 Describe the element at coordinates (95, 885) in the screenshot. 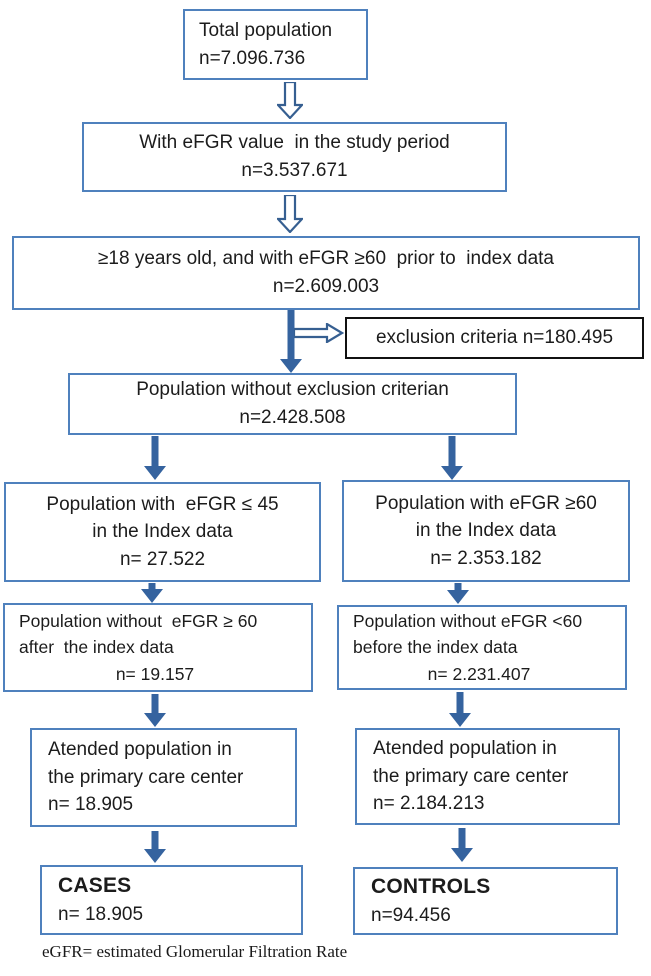

I see `cases-title: CASES` at that location.